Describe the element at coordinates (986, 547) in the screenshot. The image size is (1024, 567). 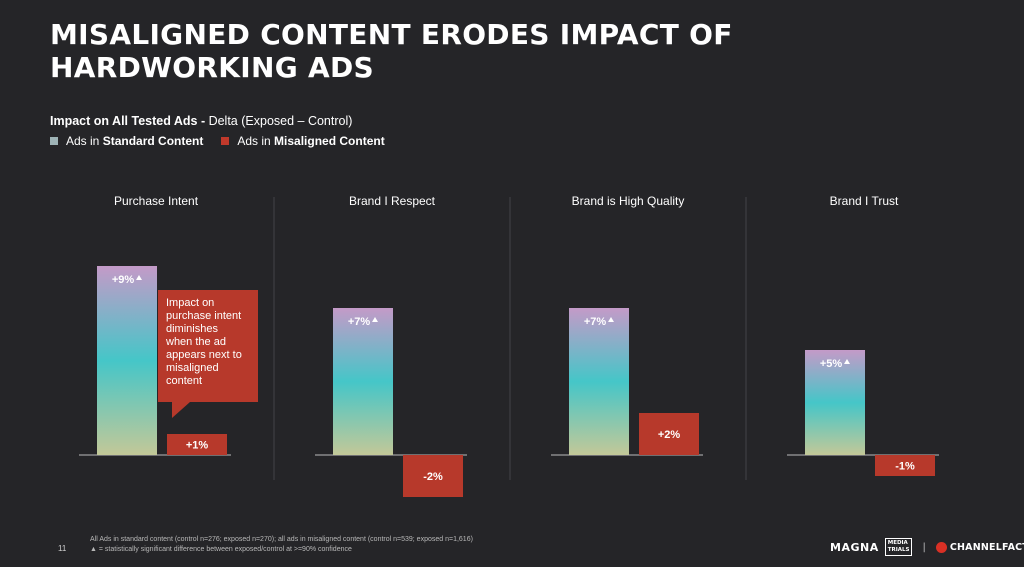
I see `channel-factory-wordmark: CHANNELFACTORY` at that location.